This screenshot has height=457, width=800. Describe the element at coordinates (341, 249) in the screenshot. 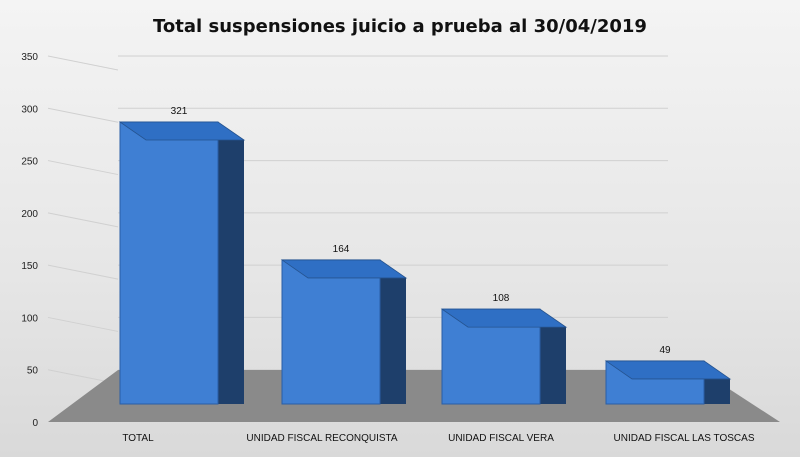

I see `data-label: 164` at that location.